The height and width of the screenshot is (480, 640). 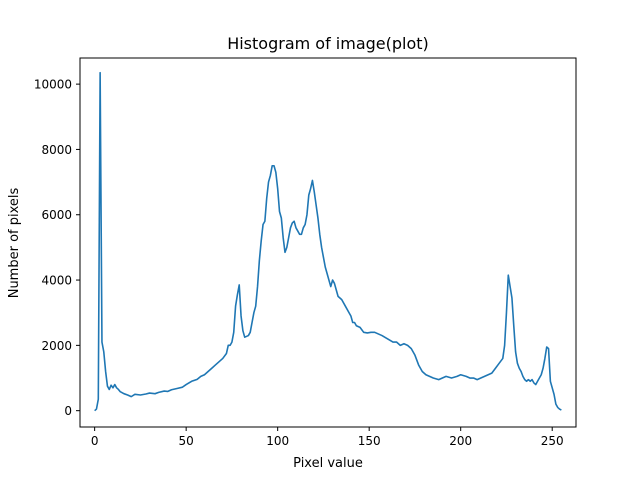 What do you see at coordinates (53, 85) in the screenshot?
I see `y-tick-label: 10000` at bounding box center [53, 85].